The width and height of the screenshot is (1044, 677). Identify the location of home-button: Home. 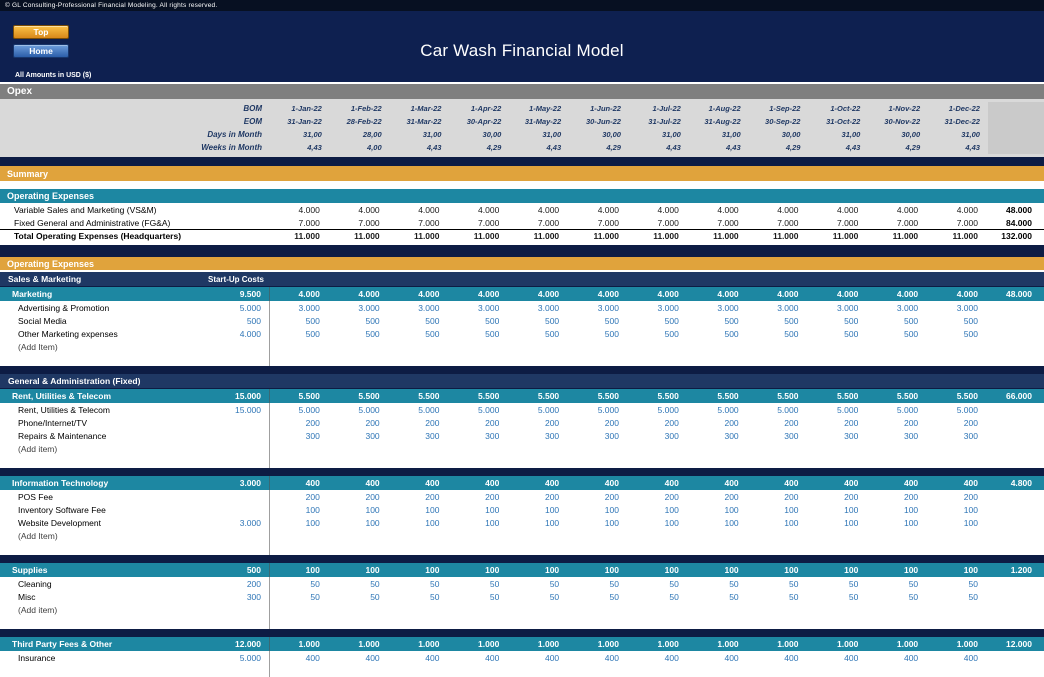
(41, 51).